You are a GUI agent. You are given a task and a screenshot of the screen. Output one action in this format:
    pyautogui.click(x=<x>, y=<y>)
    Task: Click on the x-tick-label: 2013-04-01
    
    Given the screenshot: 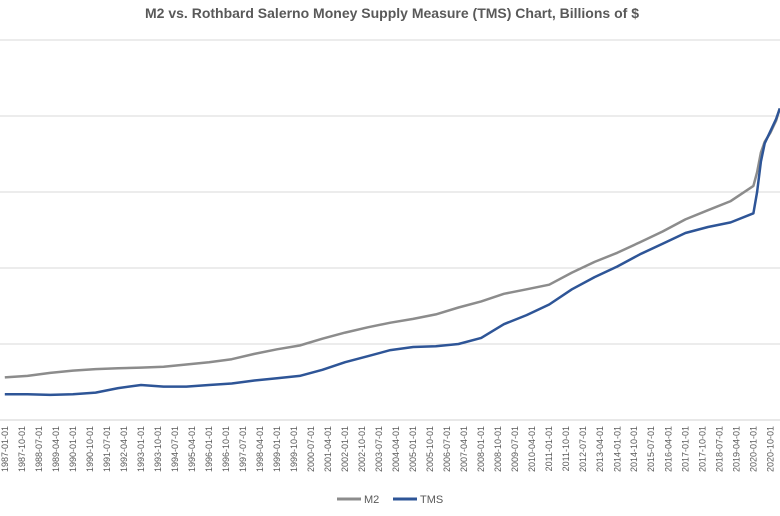 What is the action you would take?
    pyautogui.click(x=600, y=449)
    